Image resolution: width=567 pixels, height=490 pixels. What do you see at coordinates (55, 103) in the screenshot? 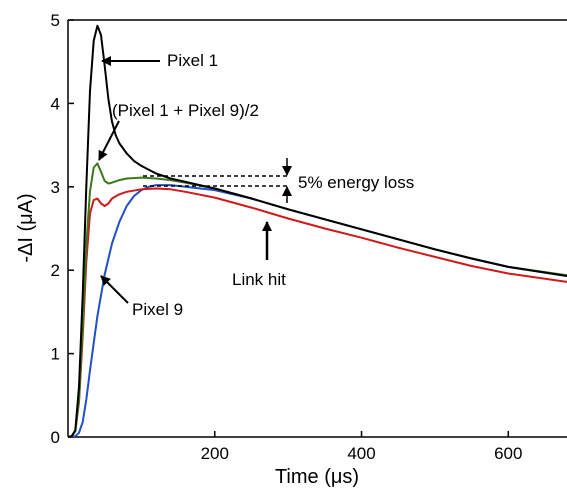
I see `y-tick-label: 4` at bounding box center [55, 103].